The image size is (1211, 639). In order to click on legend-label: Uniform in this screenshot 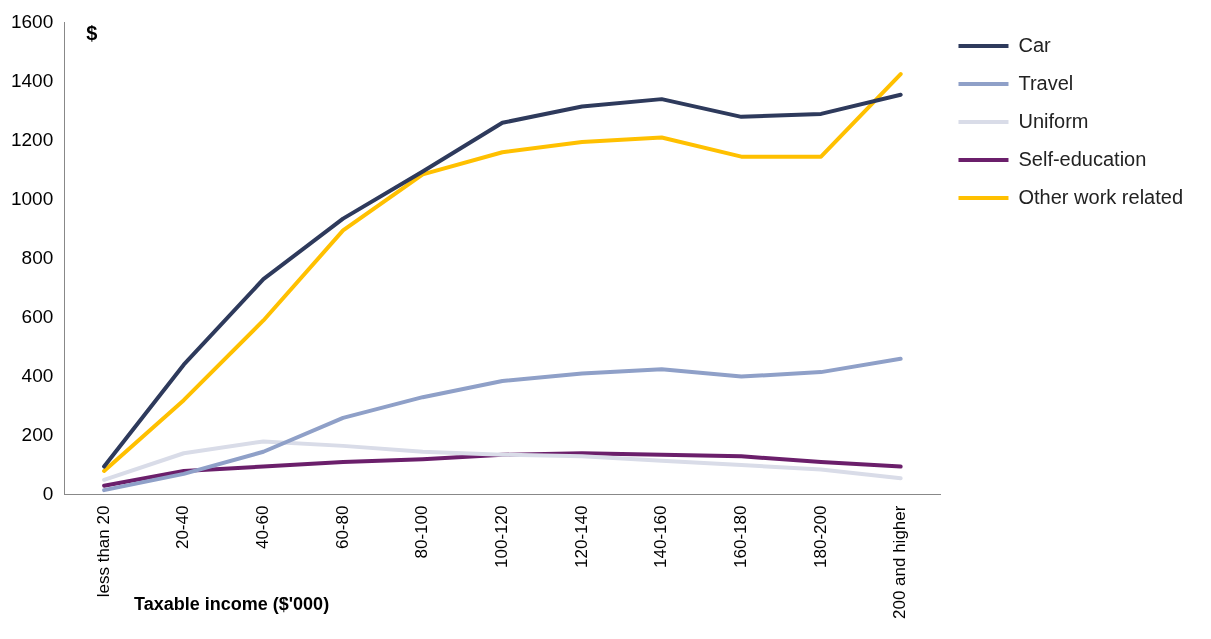, I will do `click(1053, 120)`.